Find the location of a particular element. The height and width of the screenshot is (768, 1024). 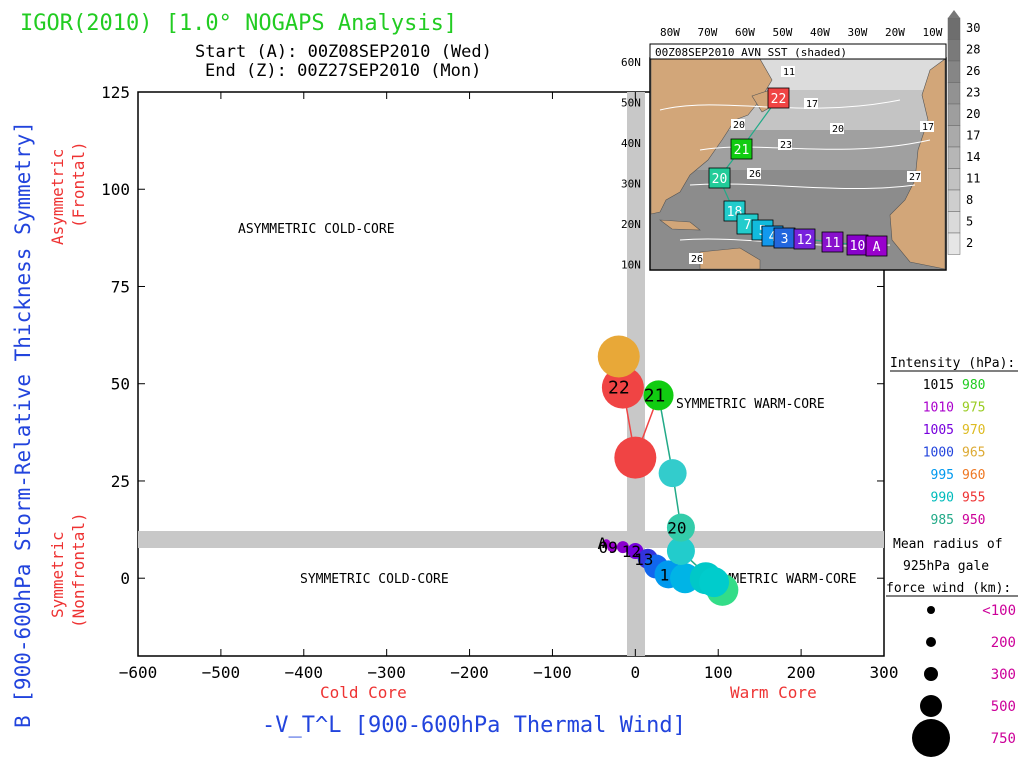

intensity-value-high: 950 is located at coordinates (973, 520).